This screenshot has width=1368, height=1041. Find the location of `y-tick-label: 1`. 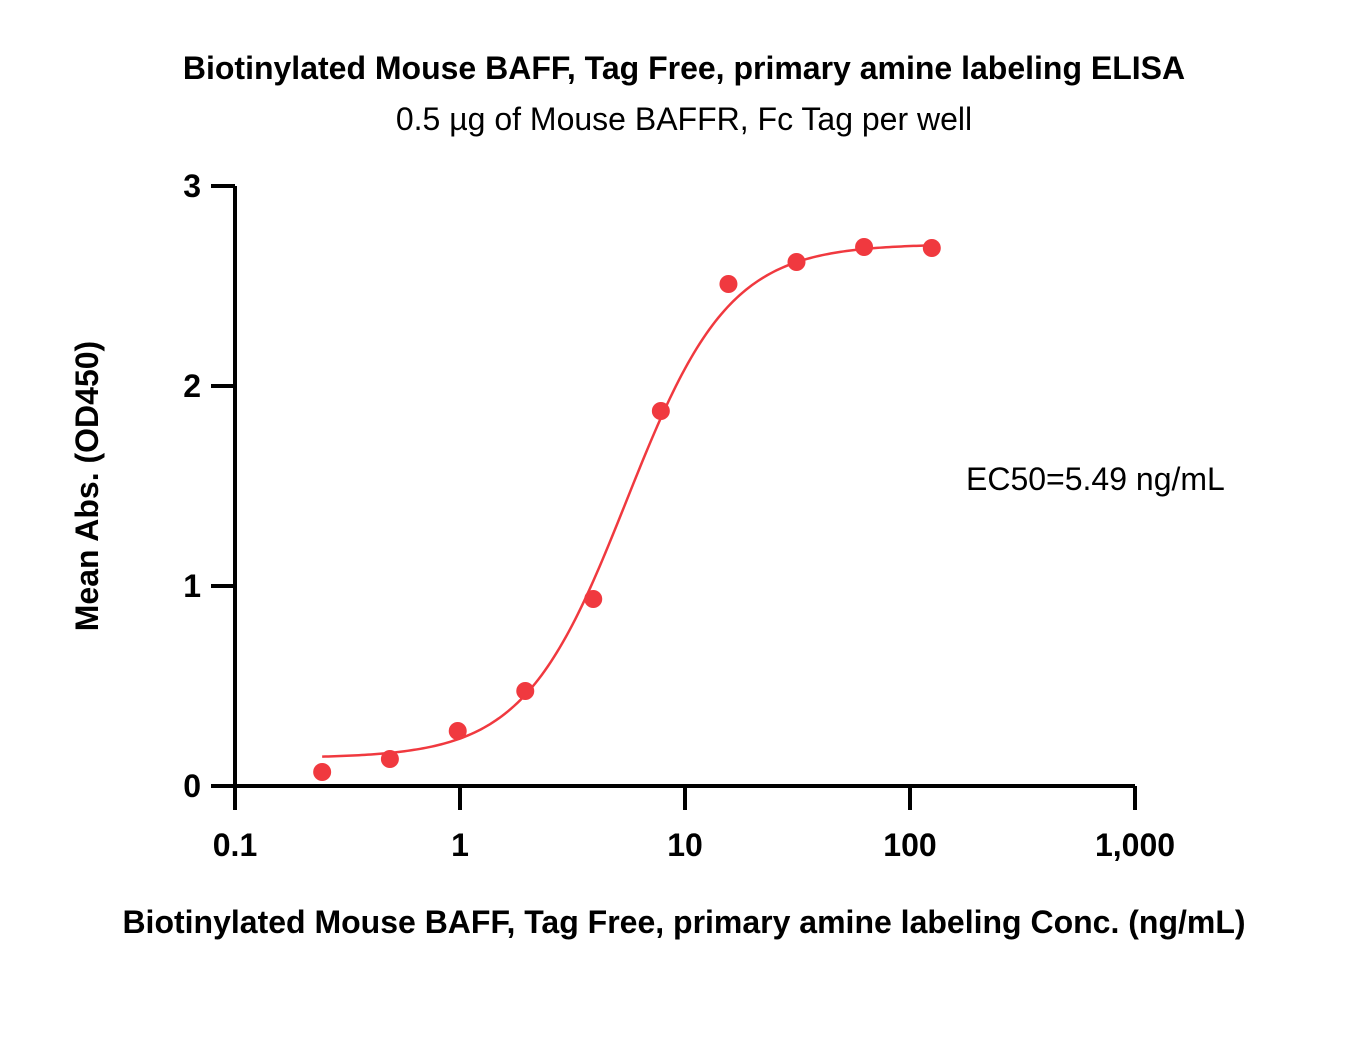

y-tick-label: 1 is located at coordinates (192, 586).